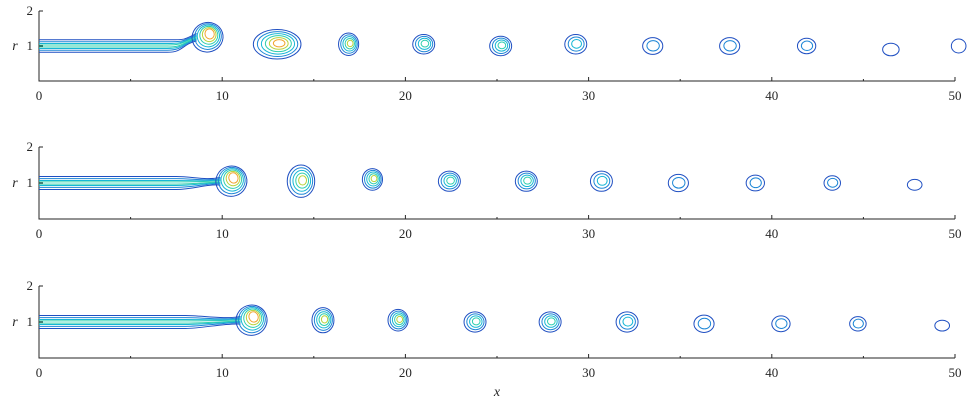  Describe the element at coordinates (30, 182) in the screenshot. I see `y-tick-label: 1` at that location.